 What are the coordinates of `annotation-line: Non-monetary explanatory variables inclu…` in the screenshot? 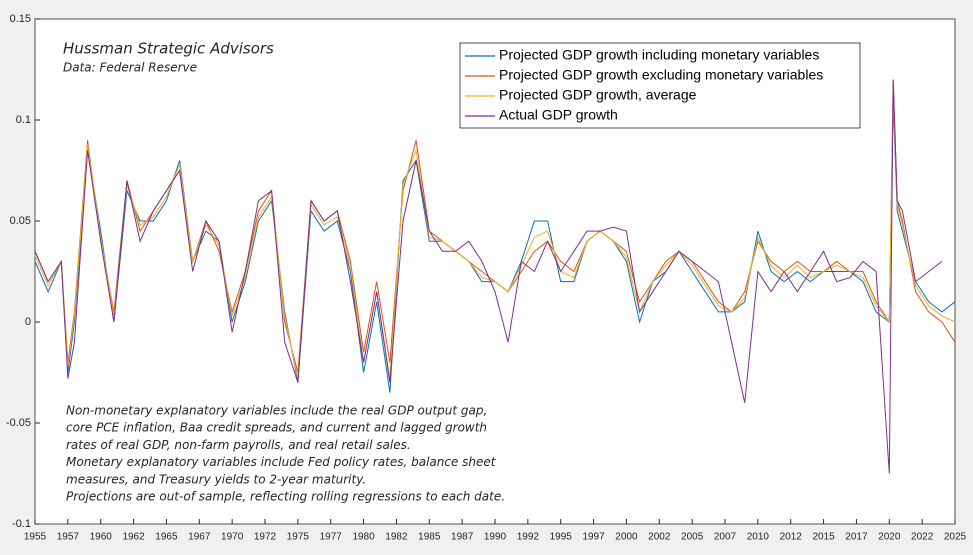 It's located at (276, 411).